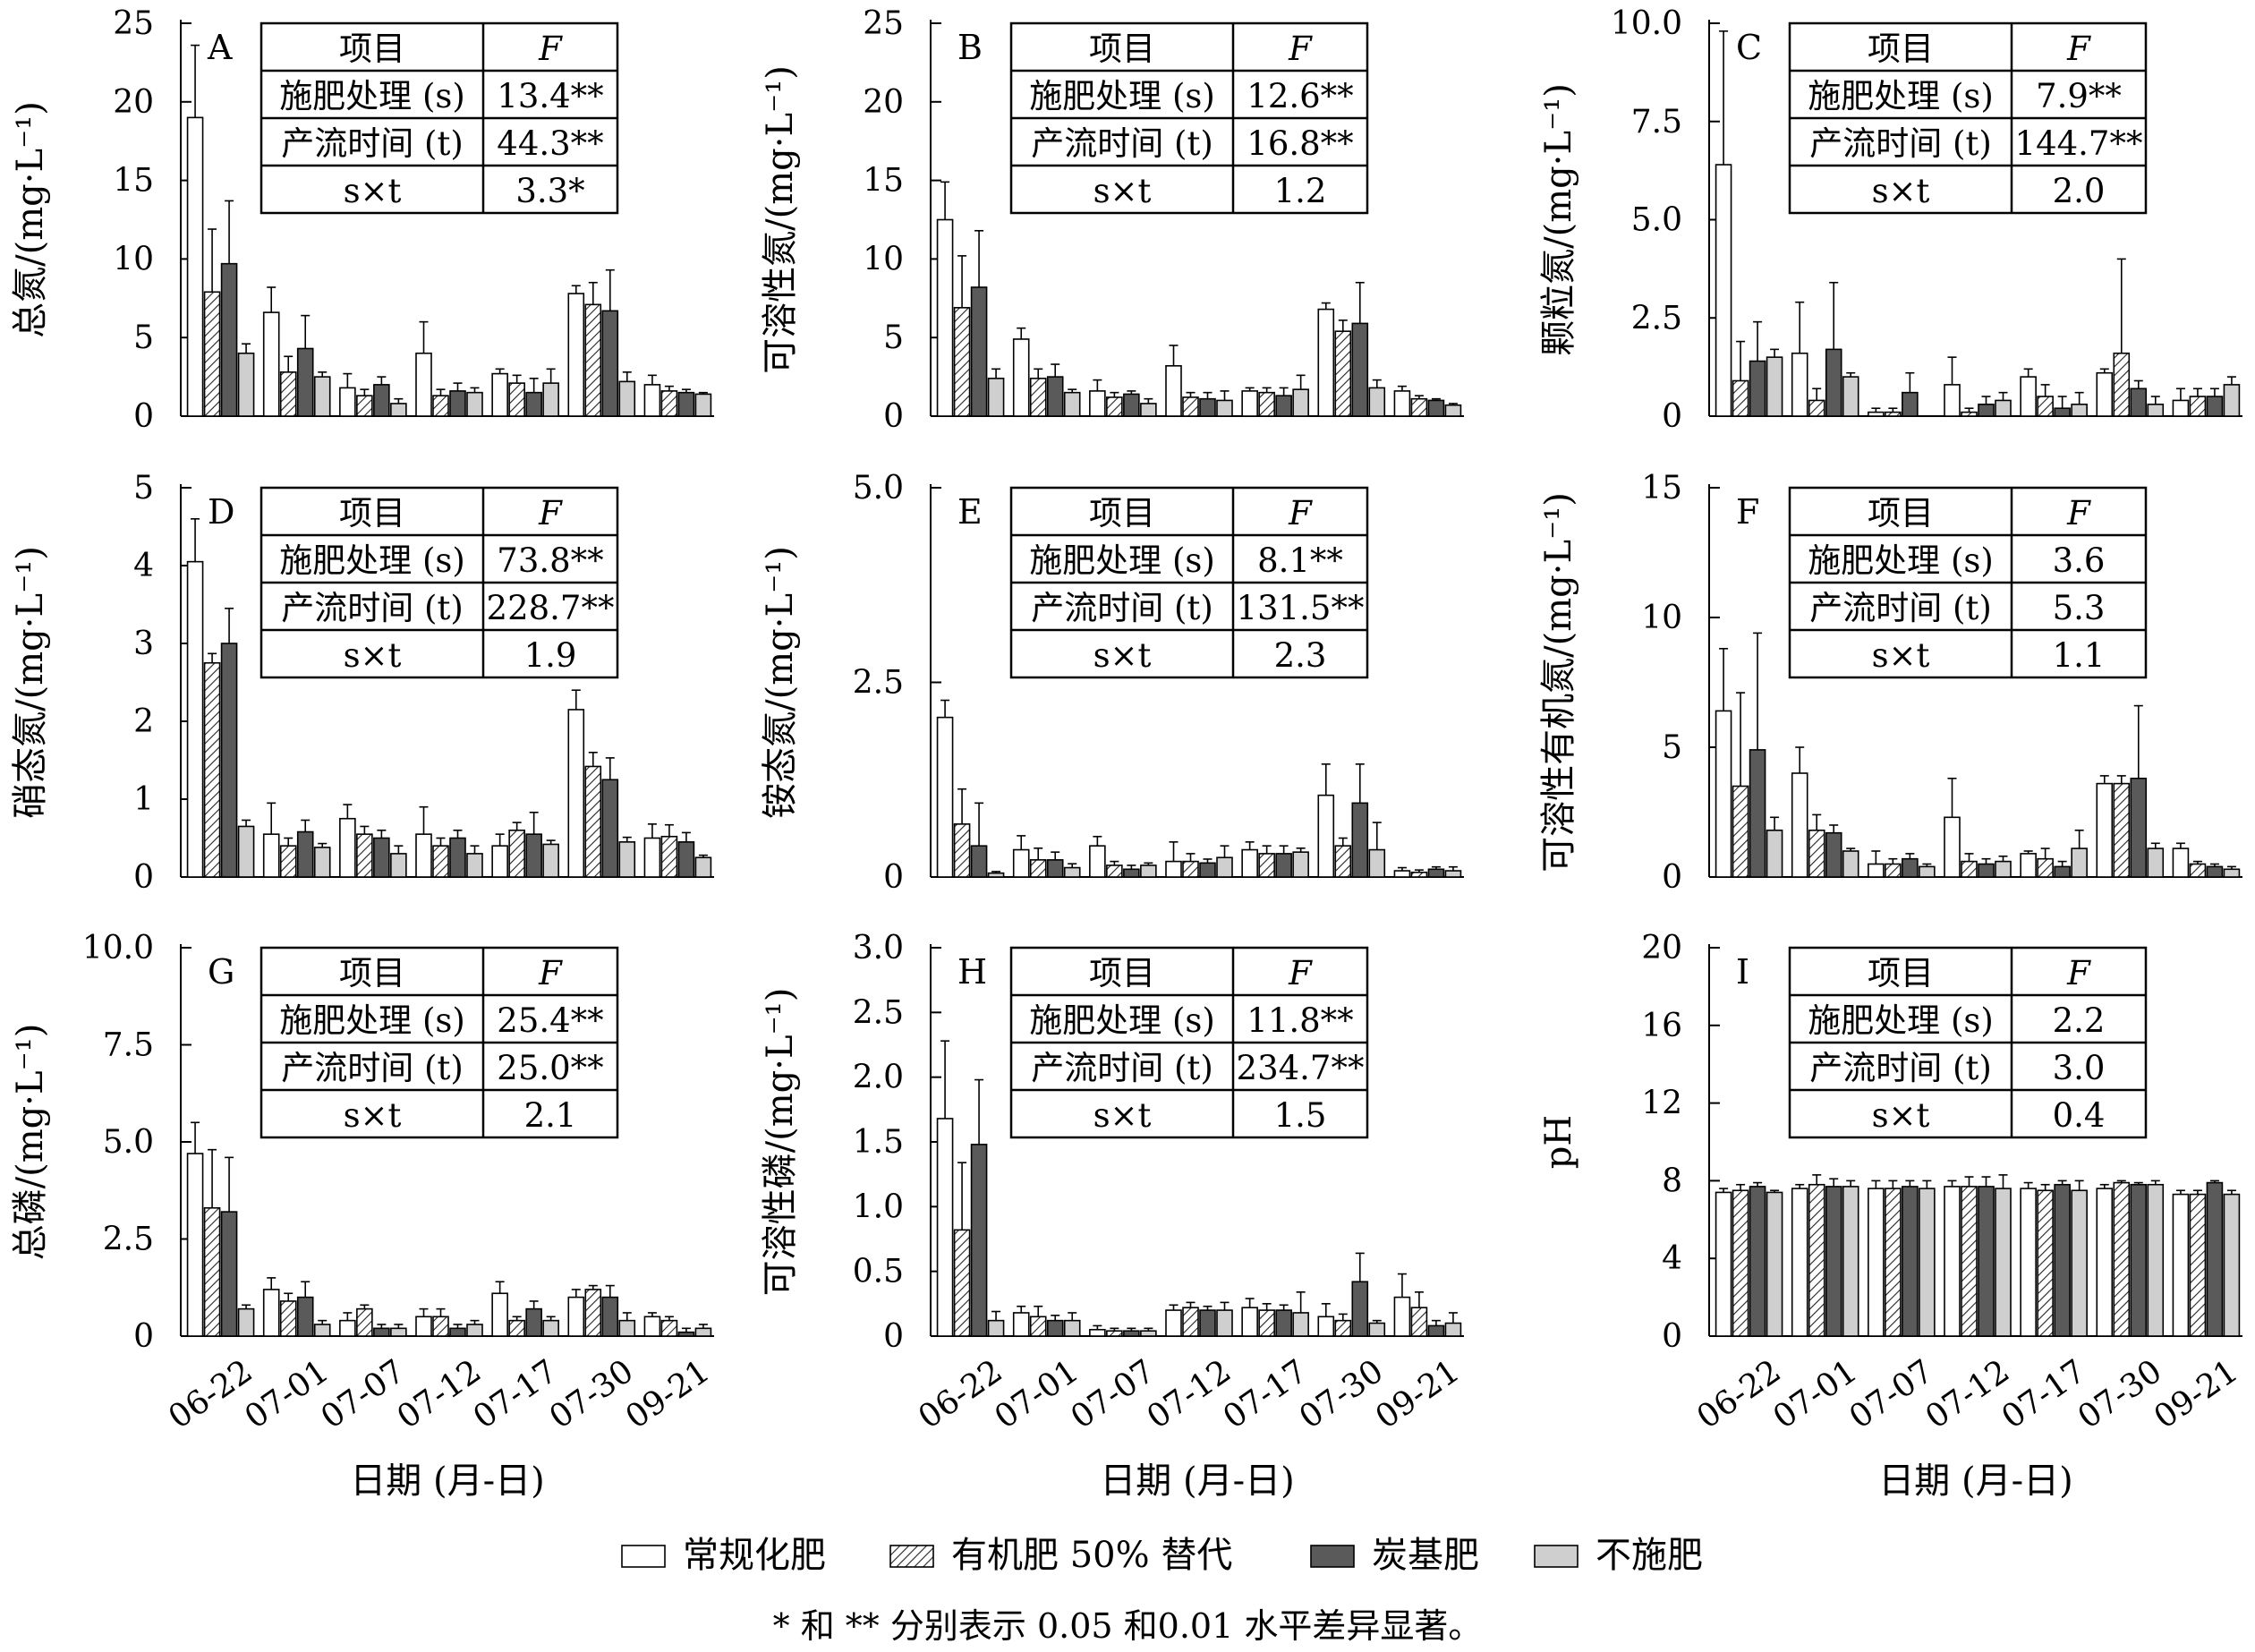 The width and height of the screenshot is (2255, 1652). What do you see at coordinates (883, 23) in the screenshot?
I see `y-tick-label: 25` at bounding box center [883, 23].